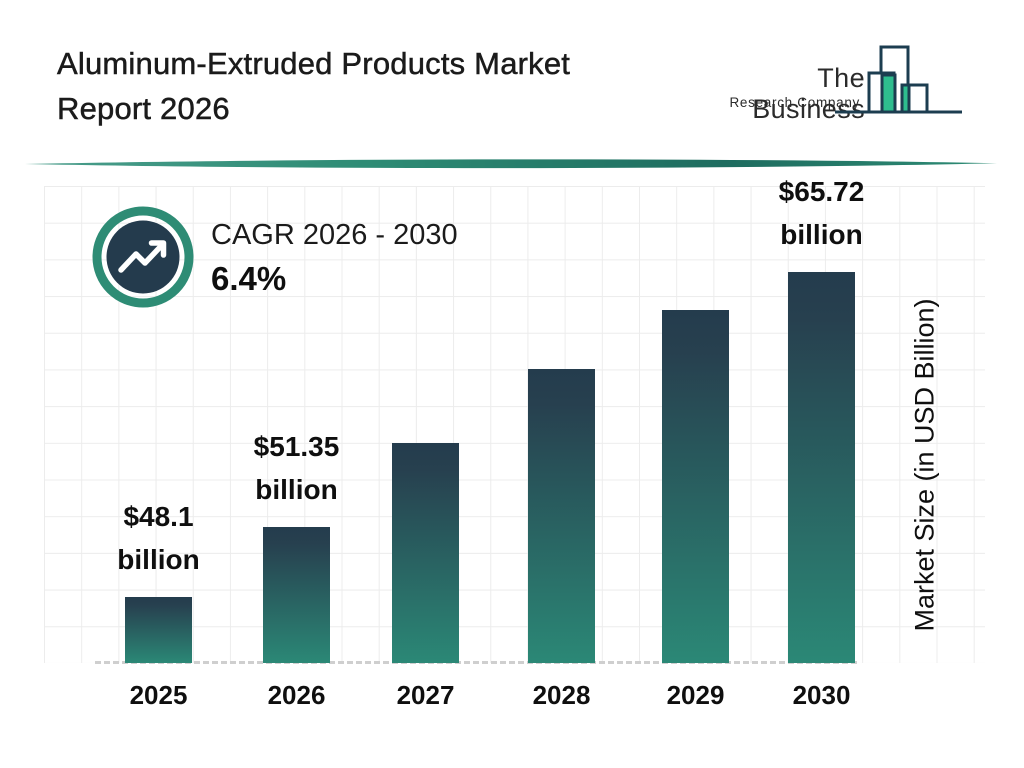 Image resolution: width=1024 pixels, height=768 pixels. Describe the element at coordinates (695, 486) in the screenshot. I see `bar-2029` at that location.